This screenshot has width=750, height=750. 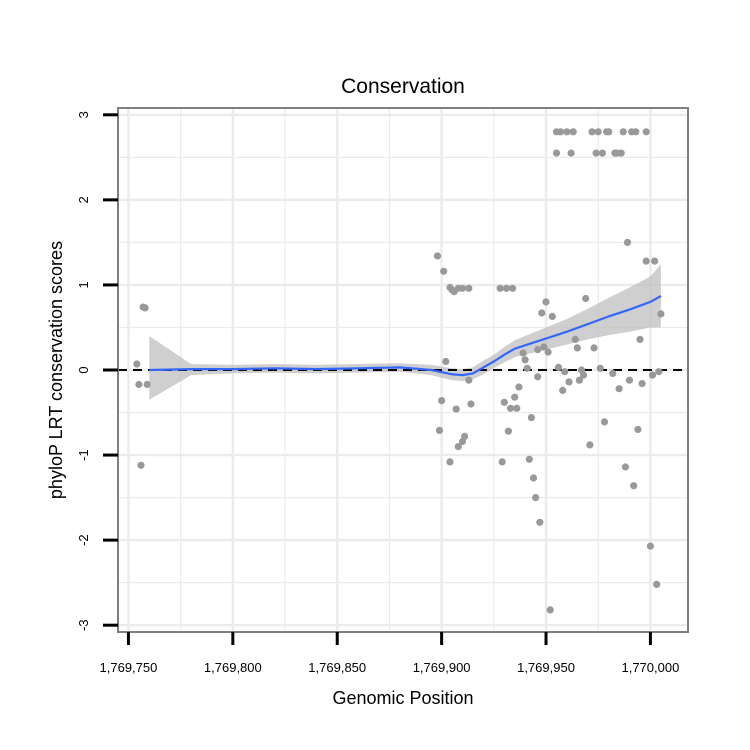 I want to click on y-tick-label: 1, so click(x=83, y=284).